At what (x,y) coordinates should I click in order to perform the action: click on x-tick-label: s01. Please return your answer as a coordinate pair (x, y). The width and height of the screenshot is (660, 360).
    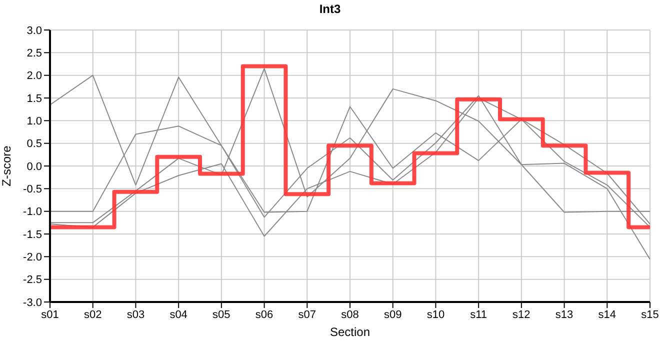
    Looking at the image, I should click on (50, 314).